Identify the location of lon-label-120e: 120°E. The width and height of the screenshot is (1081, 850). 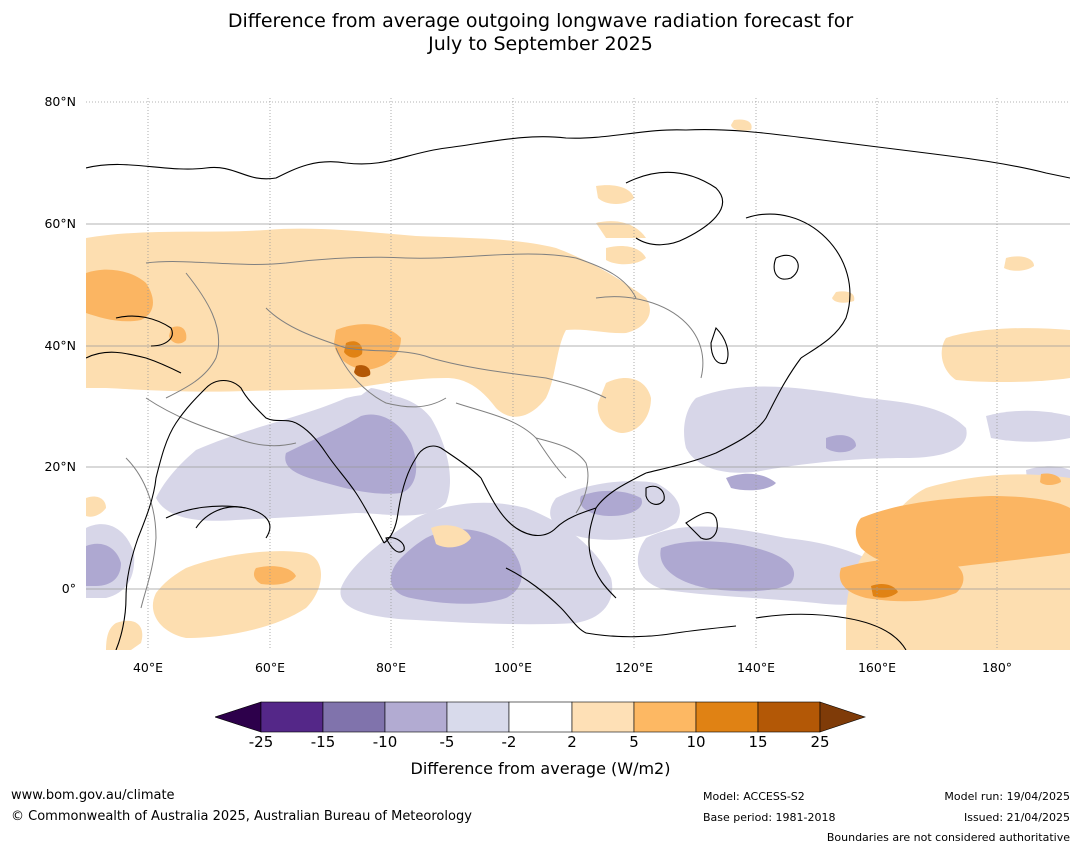
(633, 667).